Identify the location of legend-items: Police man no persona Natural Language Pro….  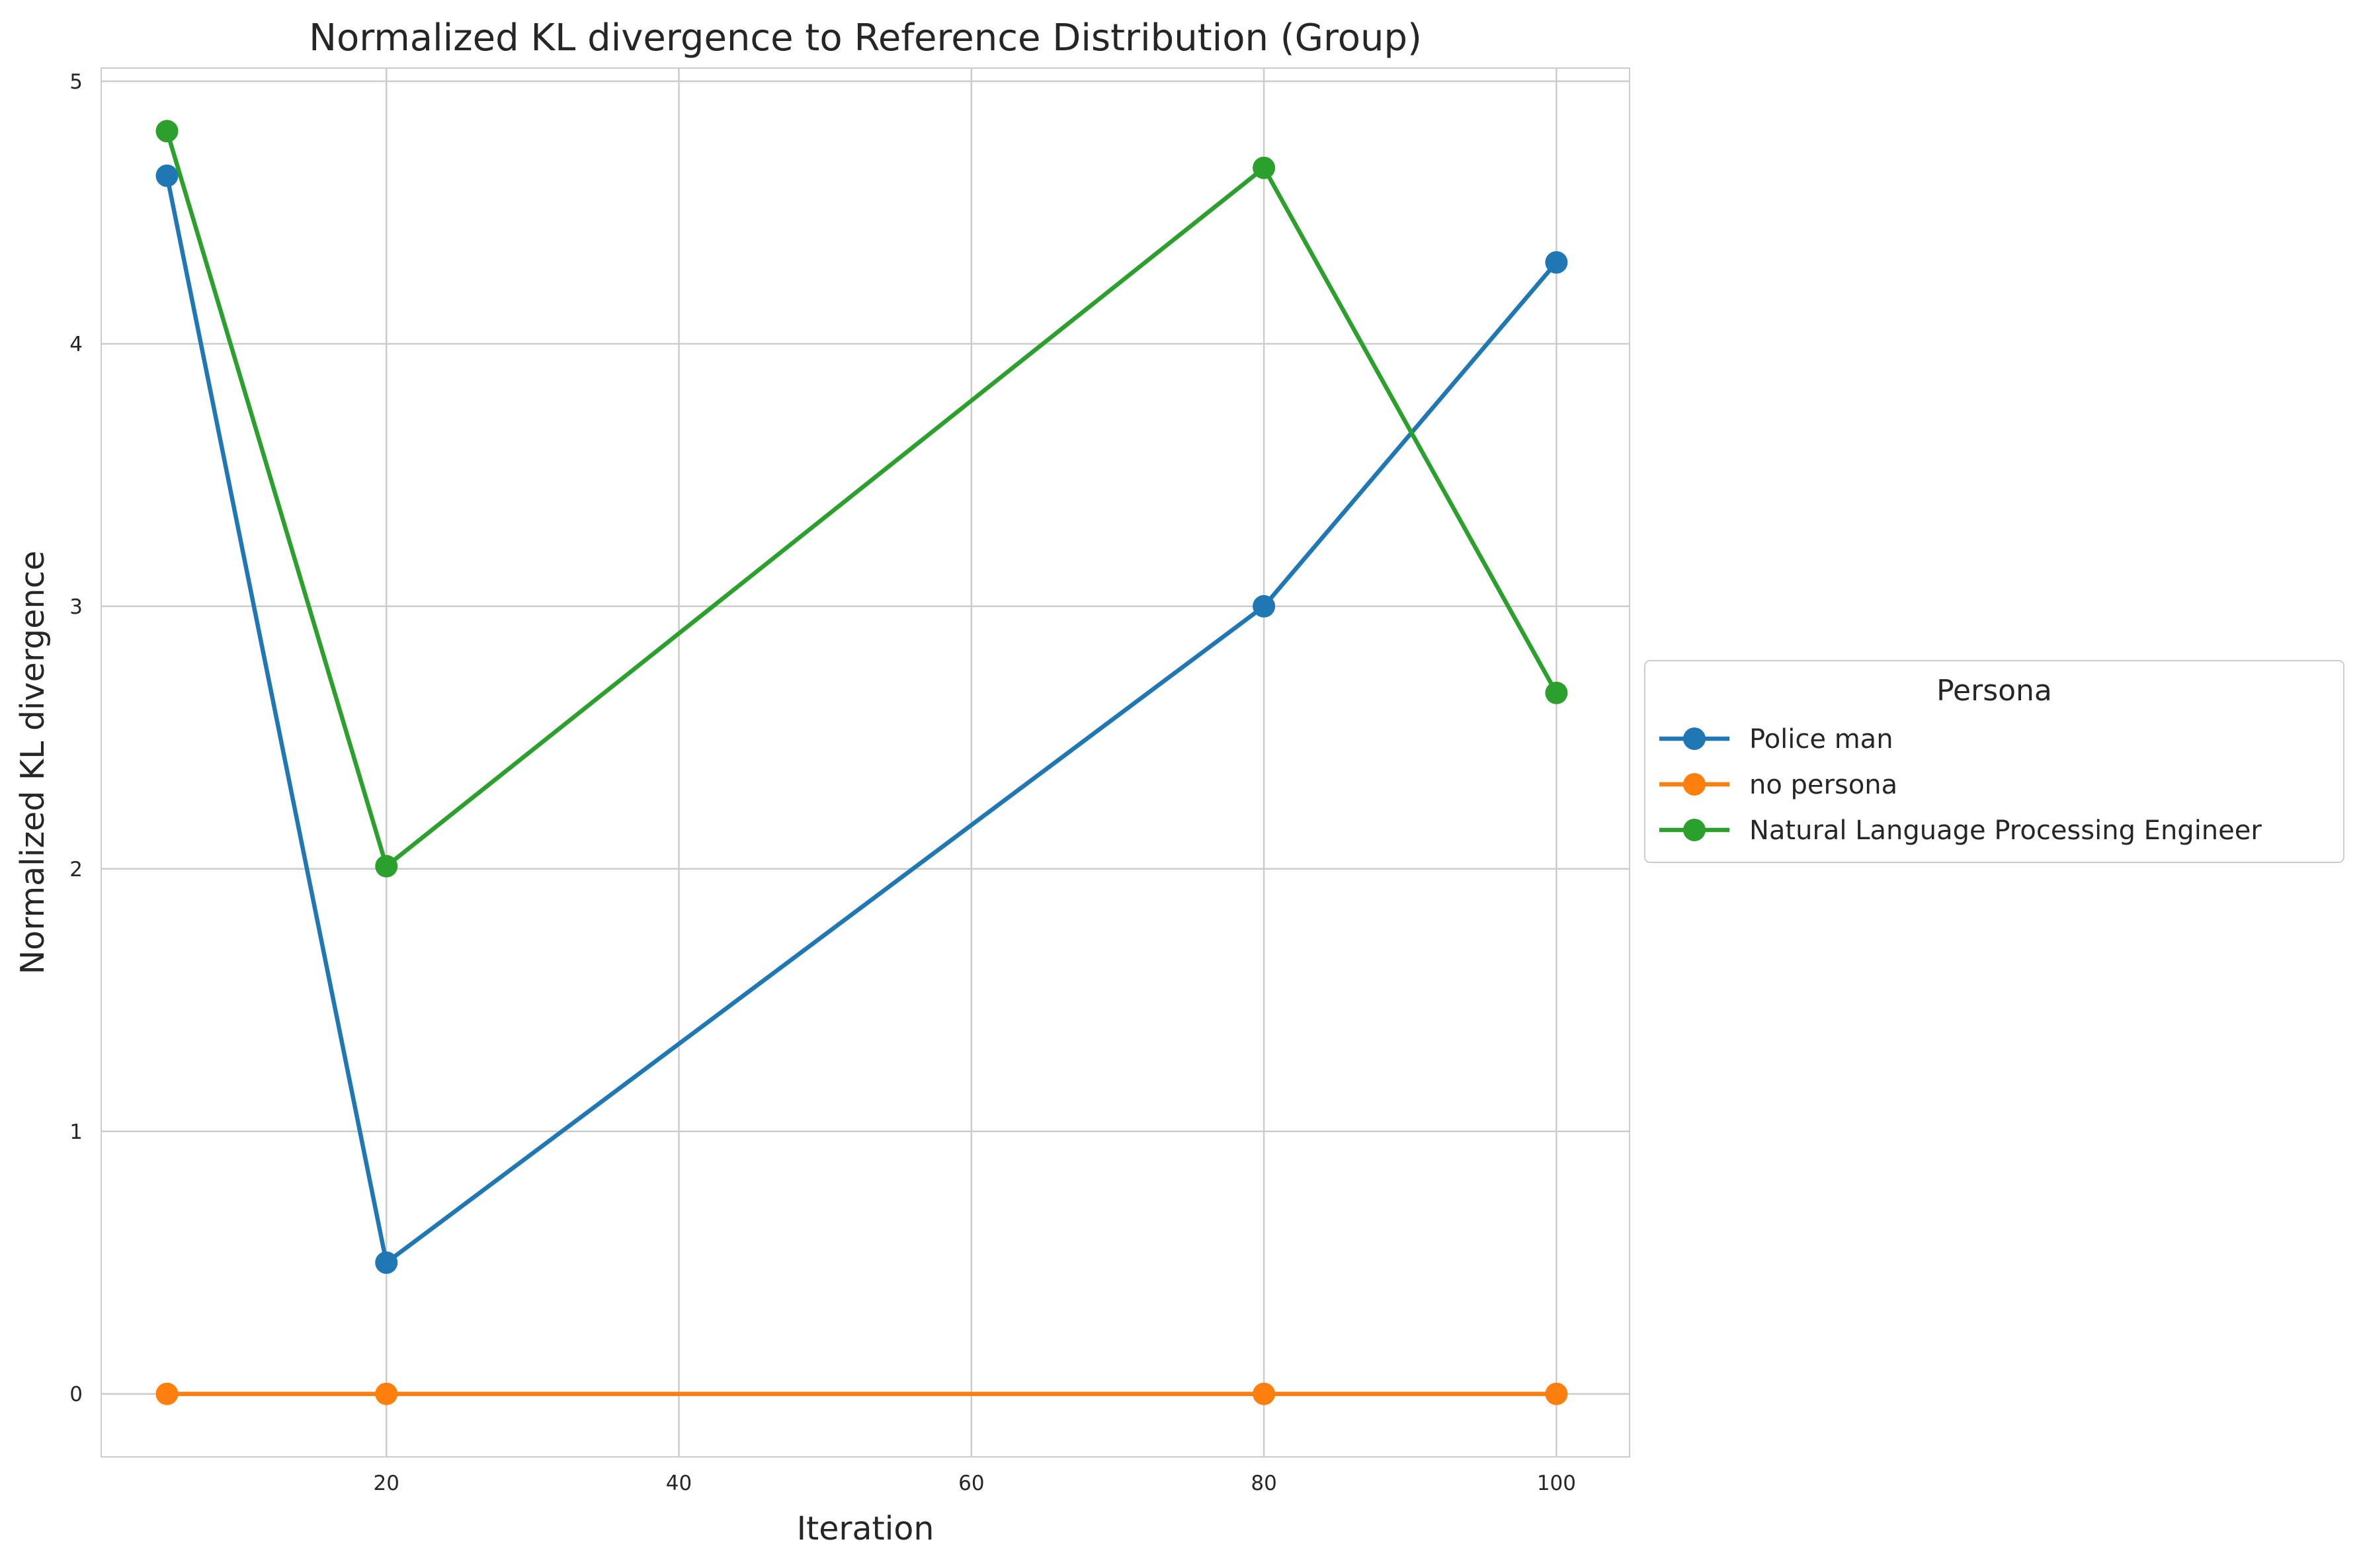
(1960, 785).